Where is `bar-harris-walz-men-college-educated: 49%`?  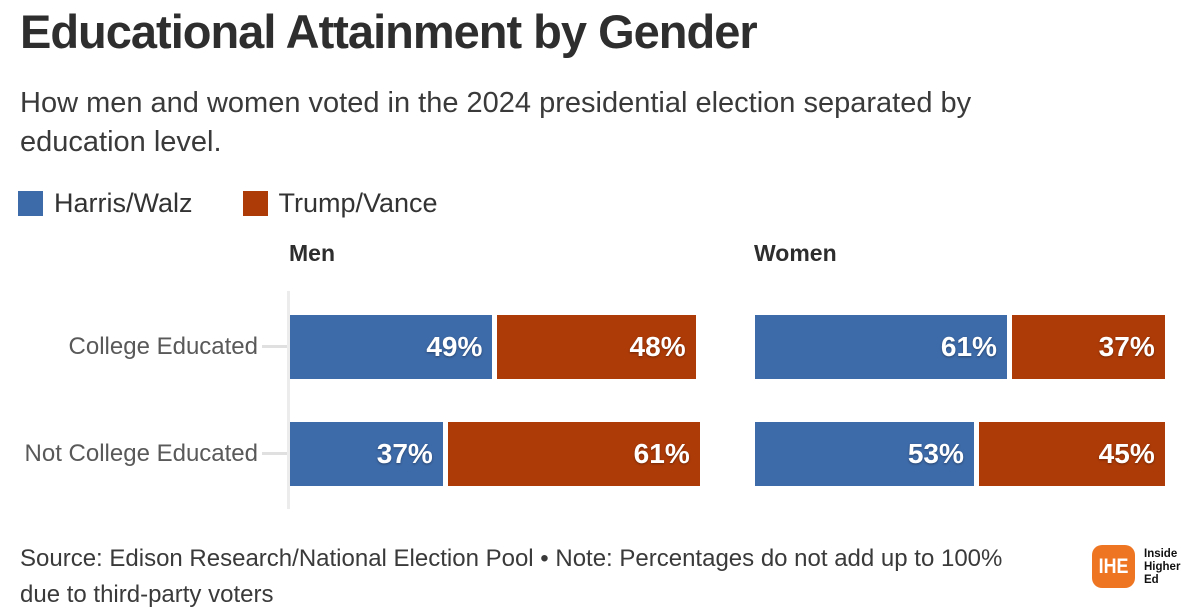 bar-harris-walz-men-college-educated: 49% is located at coordinates (391, 347).